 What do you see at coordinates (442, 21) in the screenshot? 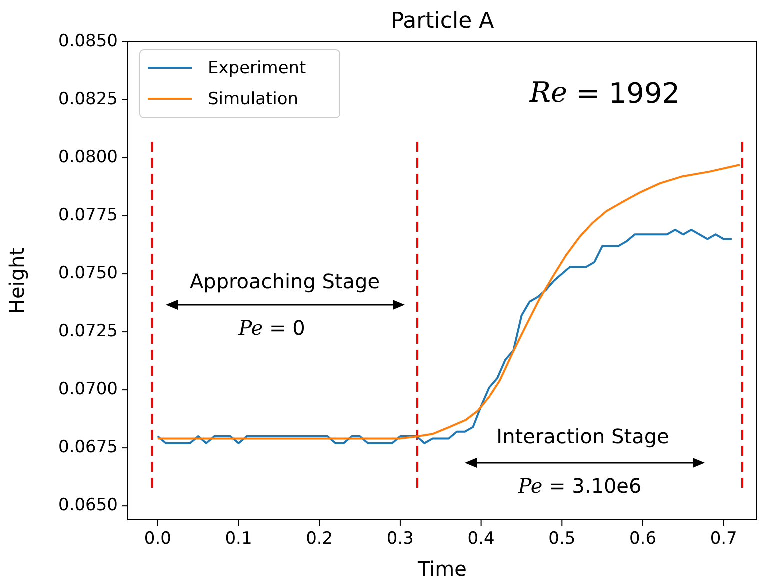
I see `chart-title: Particle A` at bounding box center [442, 21].